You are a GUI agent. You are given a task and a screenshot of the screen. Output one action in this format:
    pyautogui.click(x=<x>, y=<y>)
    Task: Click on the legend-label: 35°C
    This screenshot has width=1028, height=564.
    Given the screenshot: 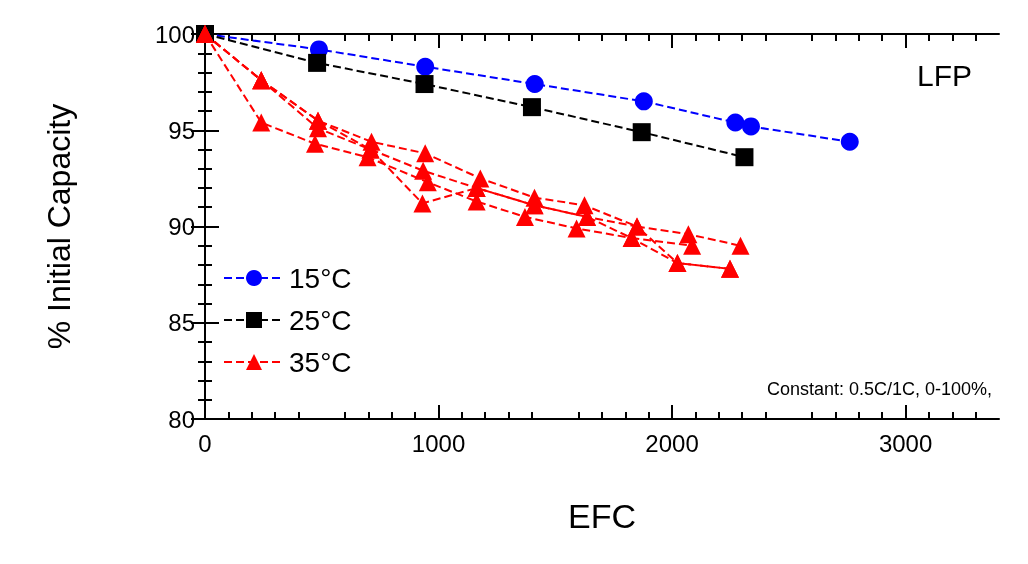 What is the action you would take?
    pyautogui.click(x=320, y=362)
    